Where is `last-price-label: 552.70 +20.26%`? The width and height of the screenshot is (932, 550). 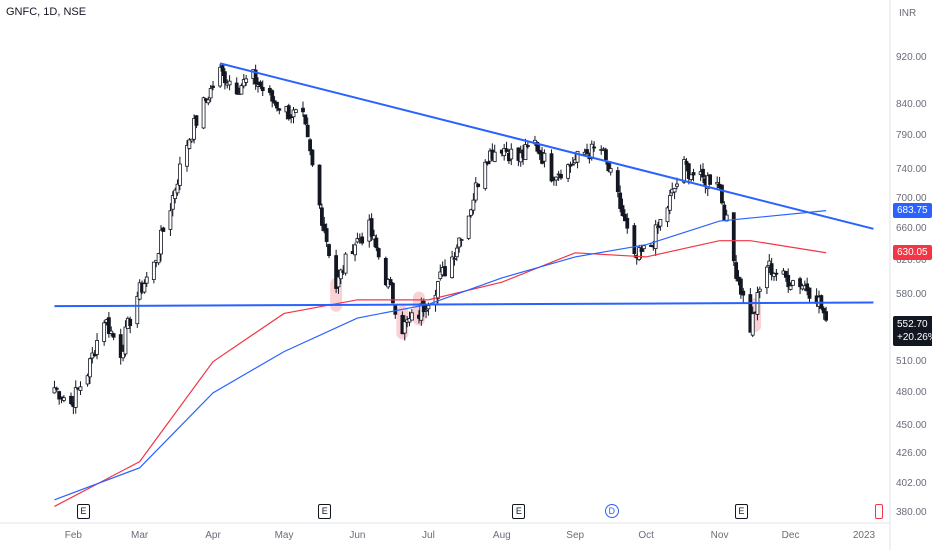 last-price-label: 552.70 +20.26% is located at coordinates (912, 331).